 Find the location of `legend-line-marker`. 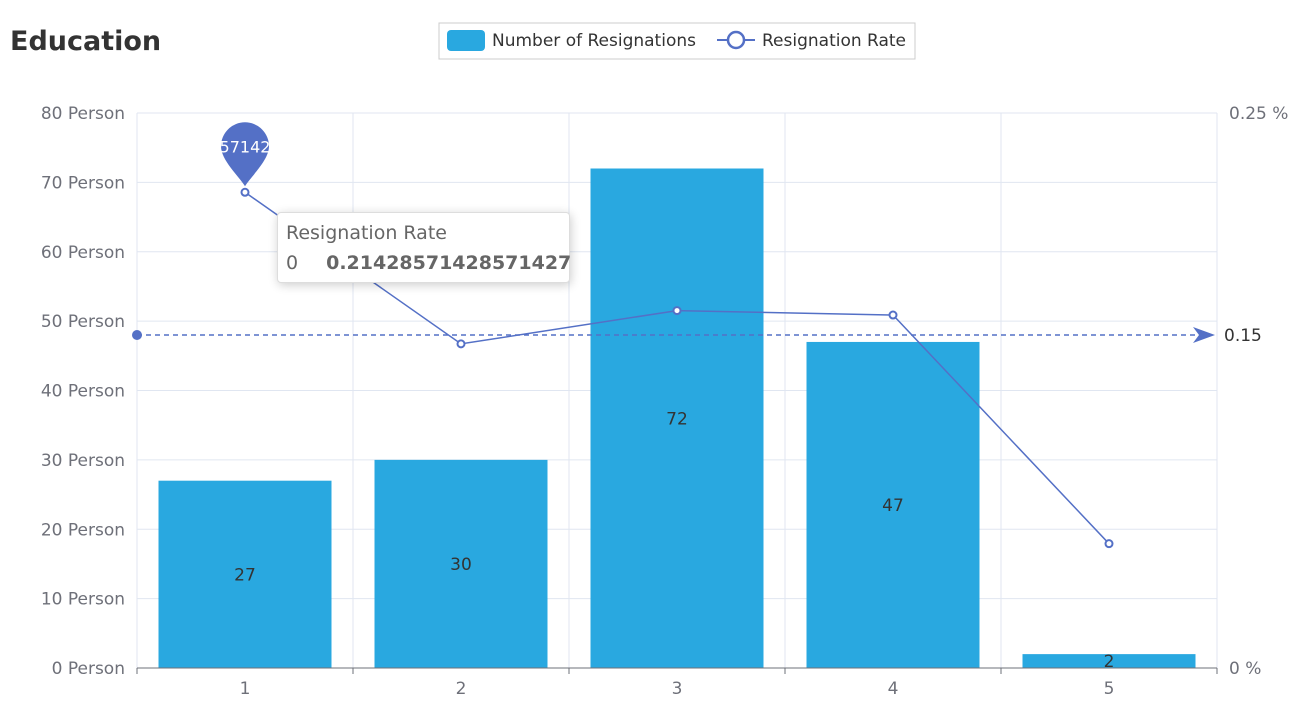

legend-line-marker is located at coordinates (736, 40).